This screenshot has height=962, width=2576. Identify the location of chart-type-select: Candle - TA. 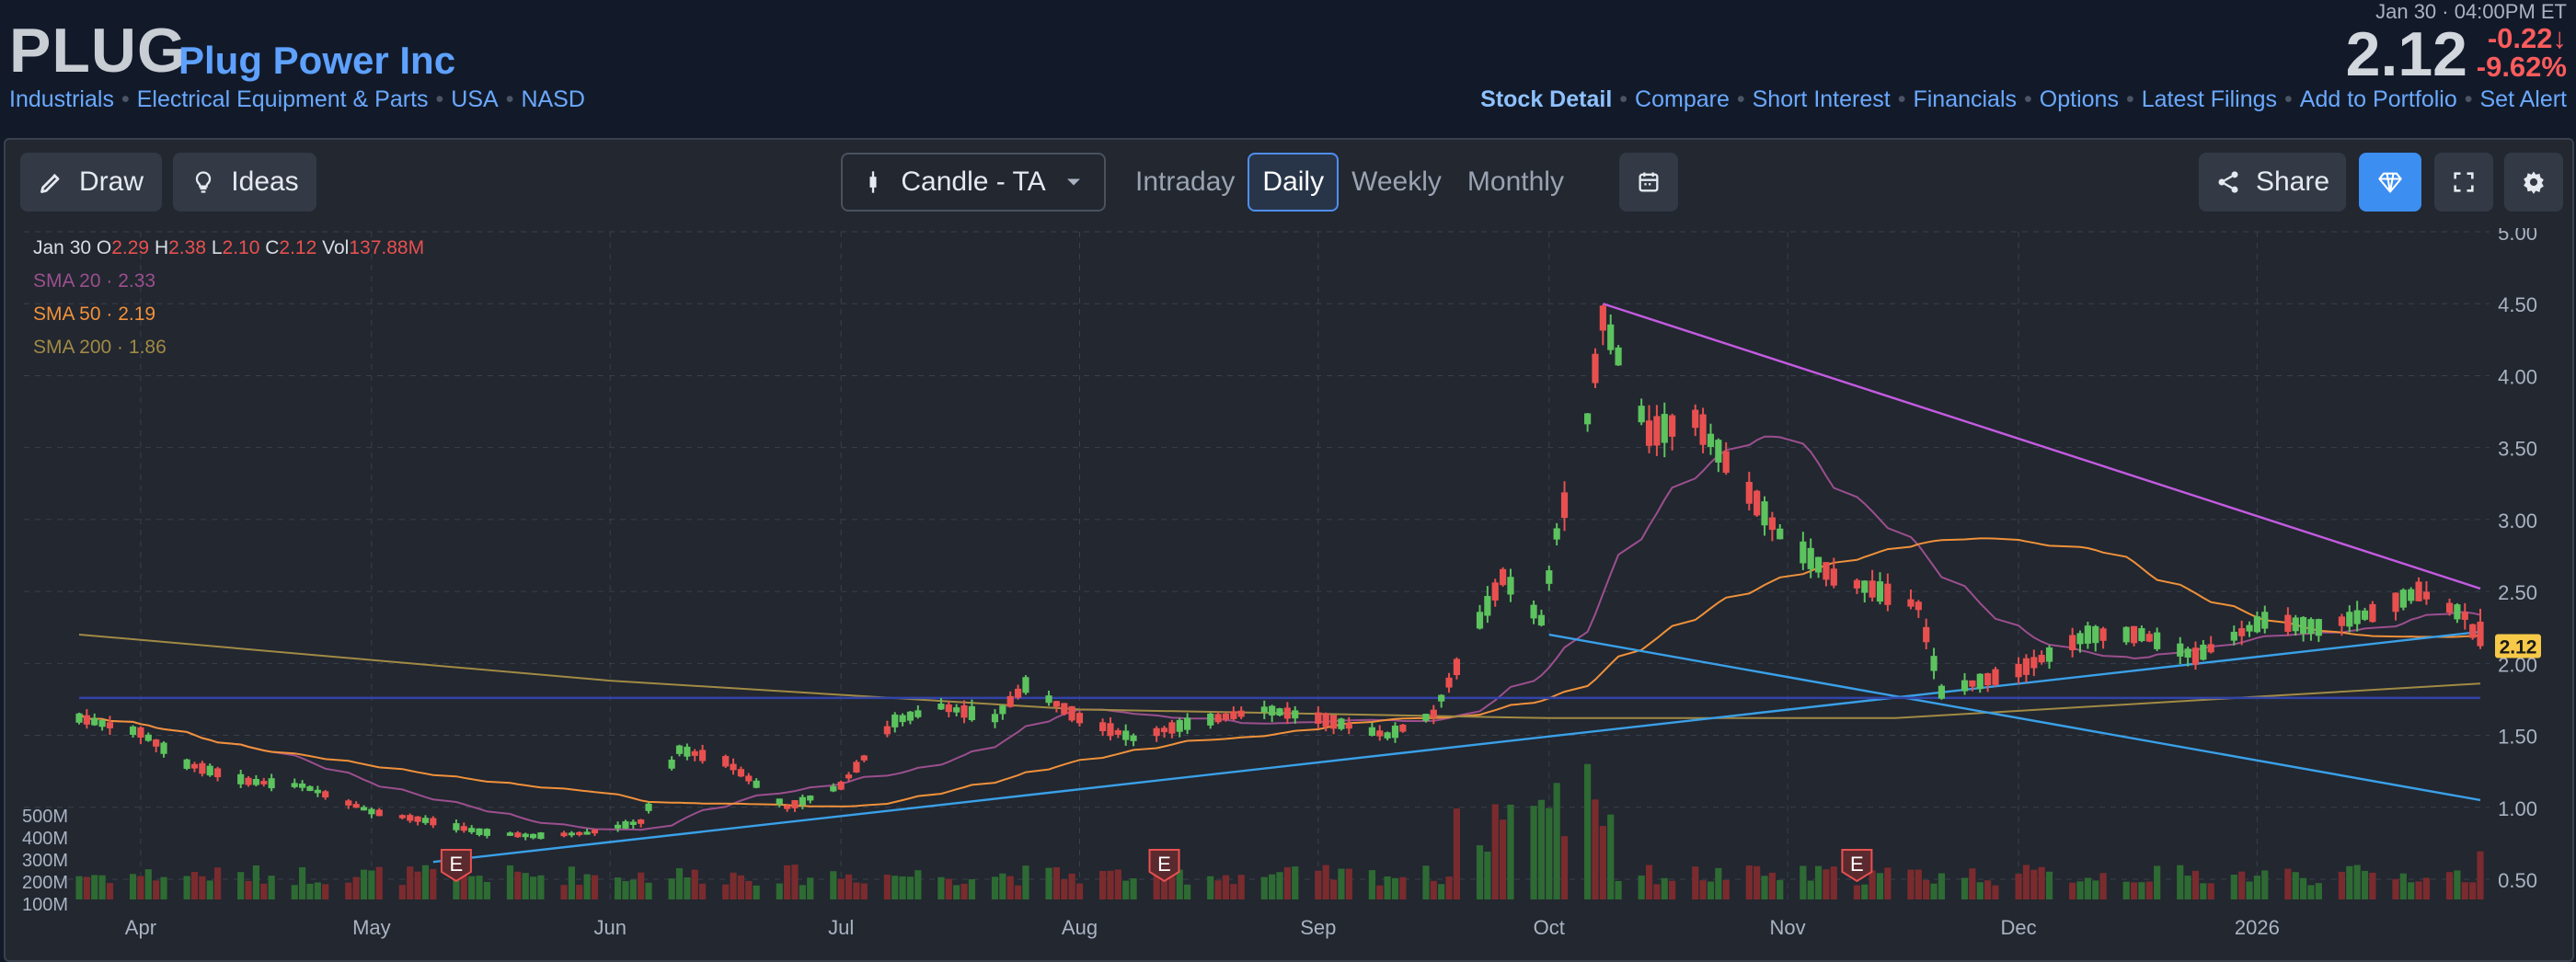
(974, 182).